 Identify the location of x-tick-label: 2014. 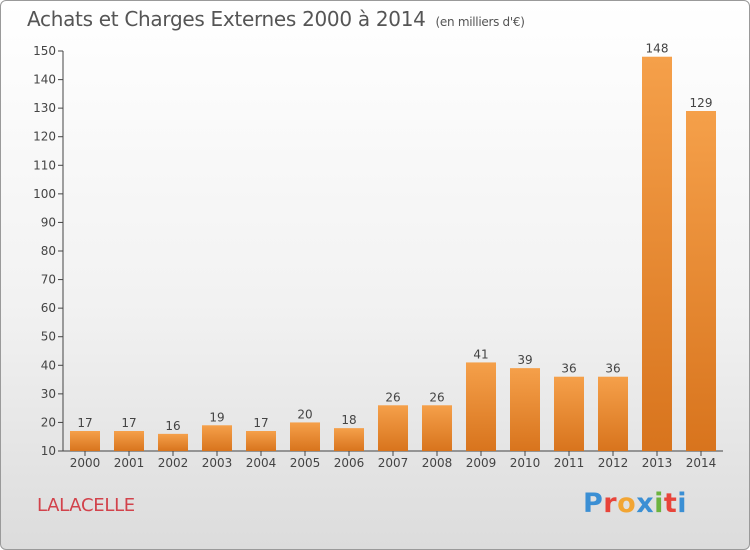
(701, 463).